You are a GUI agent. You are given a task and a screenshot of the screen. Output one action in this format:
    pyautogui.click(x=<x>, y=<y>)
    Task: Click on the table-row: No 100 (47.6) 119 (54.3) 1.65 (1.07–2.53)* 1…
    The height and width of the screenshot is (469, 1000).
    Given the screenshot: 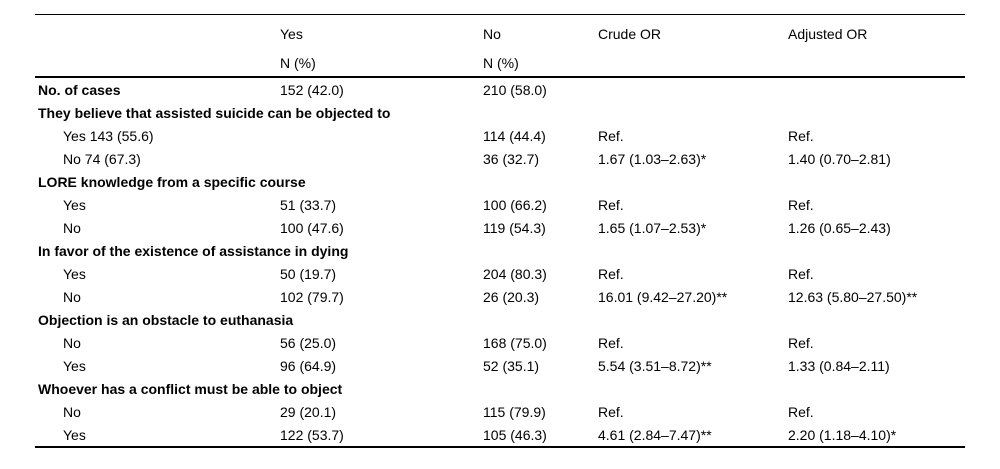 What is the action you would take?
    pyautogui.click(x=500, y=227)
    